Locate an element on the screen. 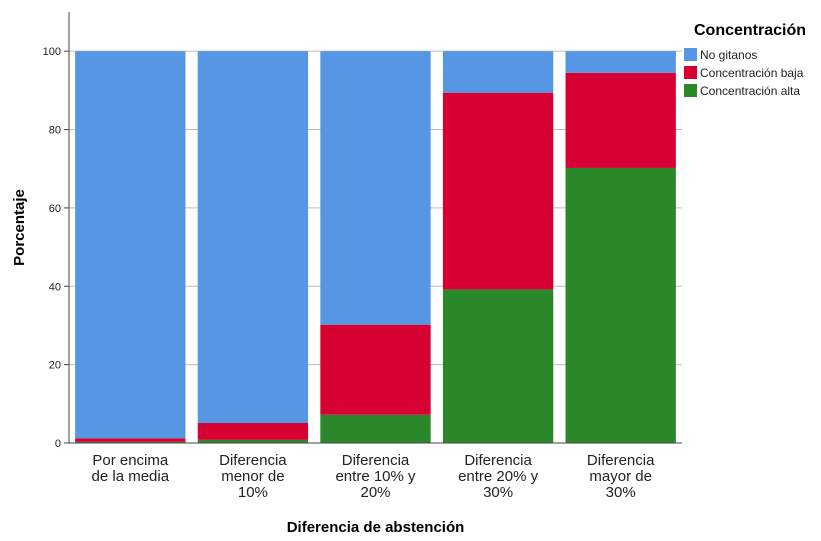 The image size is (821, 541). x-tick-label: Diferencia menor de 10% is located at coordinates (253, 476).